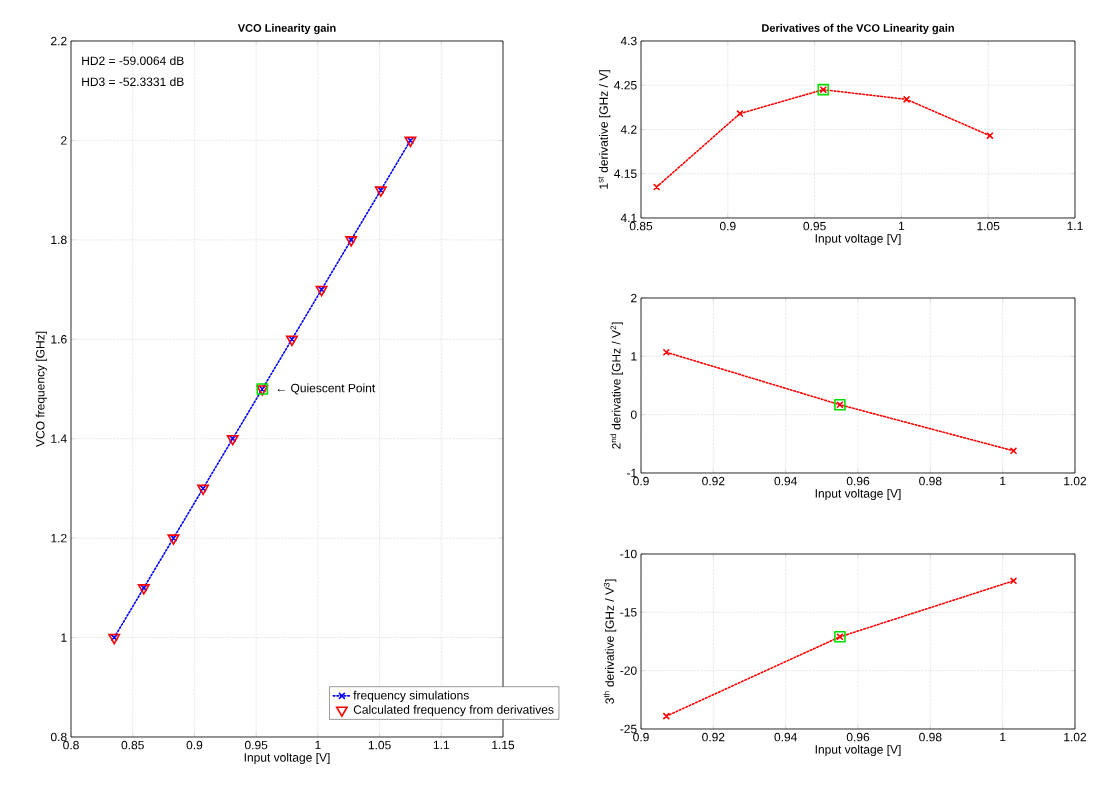 The height and width of the screenshot is (787, 1096). What do you see at coordinates (628, 129) in the screenshot?
I see `y-tick-label: 4.2` at bounding box center [628, 129].